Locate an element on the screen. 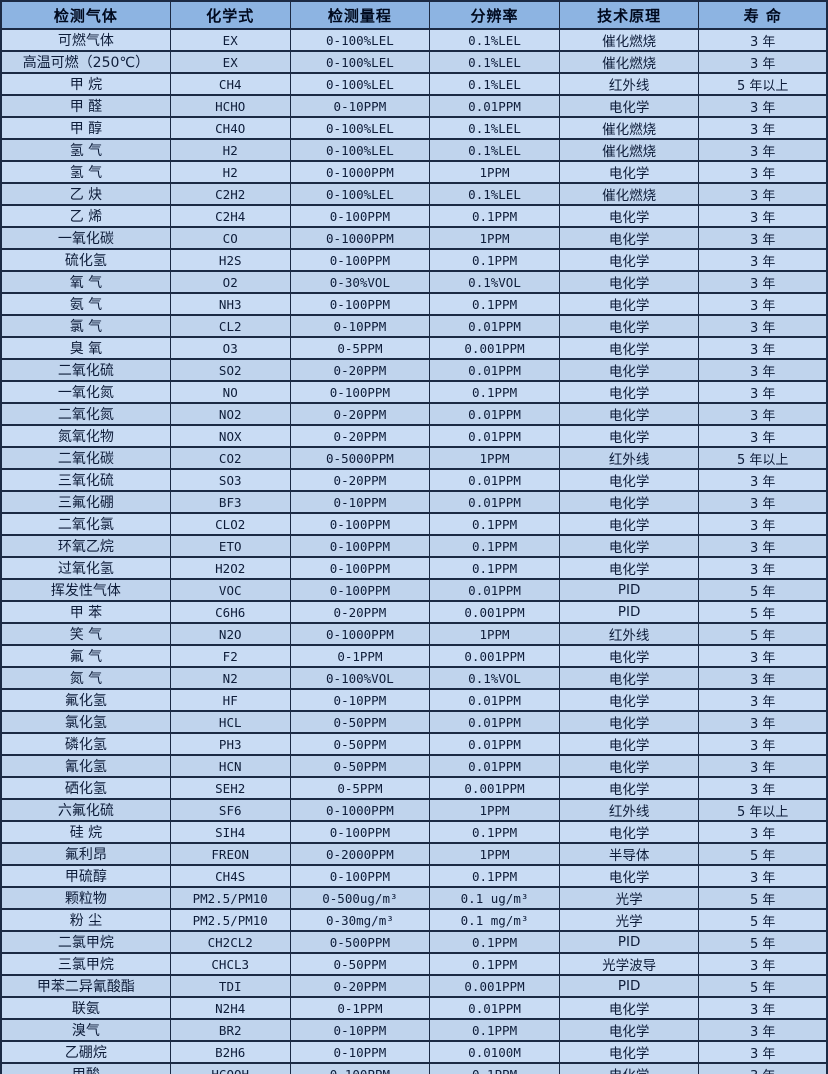  table-row: 笑 气 N2O 0-1000PPM 1PPM 红外线 5 年 is located at coordinates (414, 634).